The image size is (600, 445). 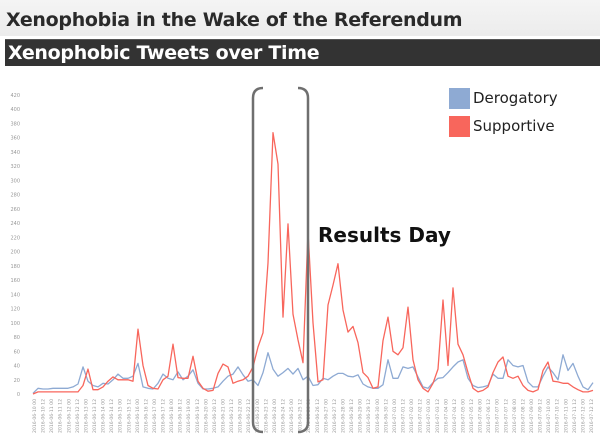 What do you see at coordinates (403, 416) in the screenshot?
I see `x-tick-label: 2016-07-01 12` at bounding box center [403, 416].